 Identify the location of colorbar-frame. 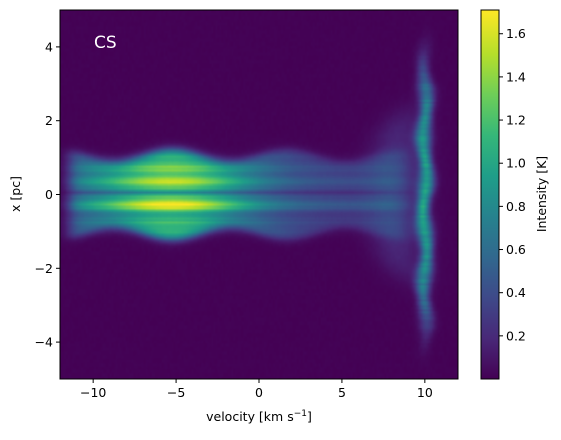
(490, 194).